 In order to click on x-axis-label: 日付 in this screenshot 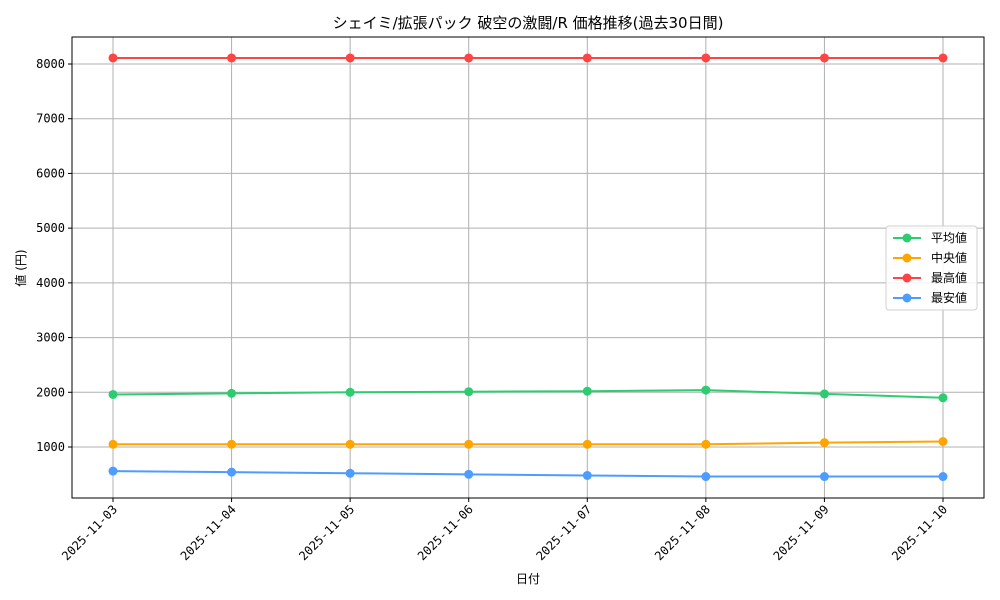, I will do `click(528, 579)`.